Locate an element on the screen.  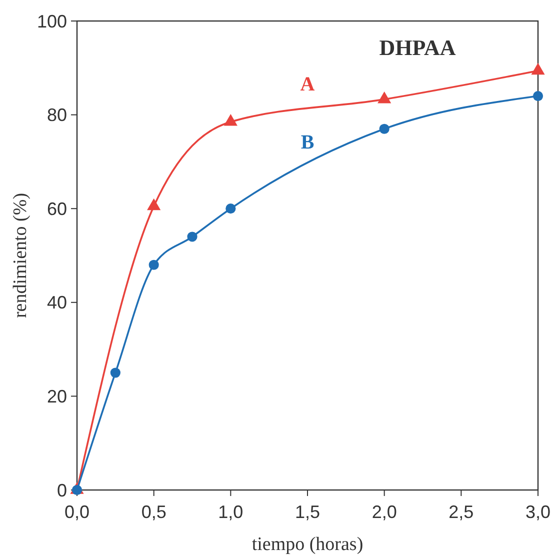
y-tick-label: 80 is located at coordinates (56, 115).